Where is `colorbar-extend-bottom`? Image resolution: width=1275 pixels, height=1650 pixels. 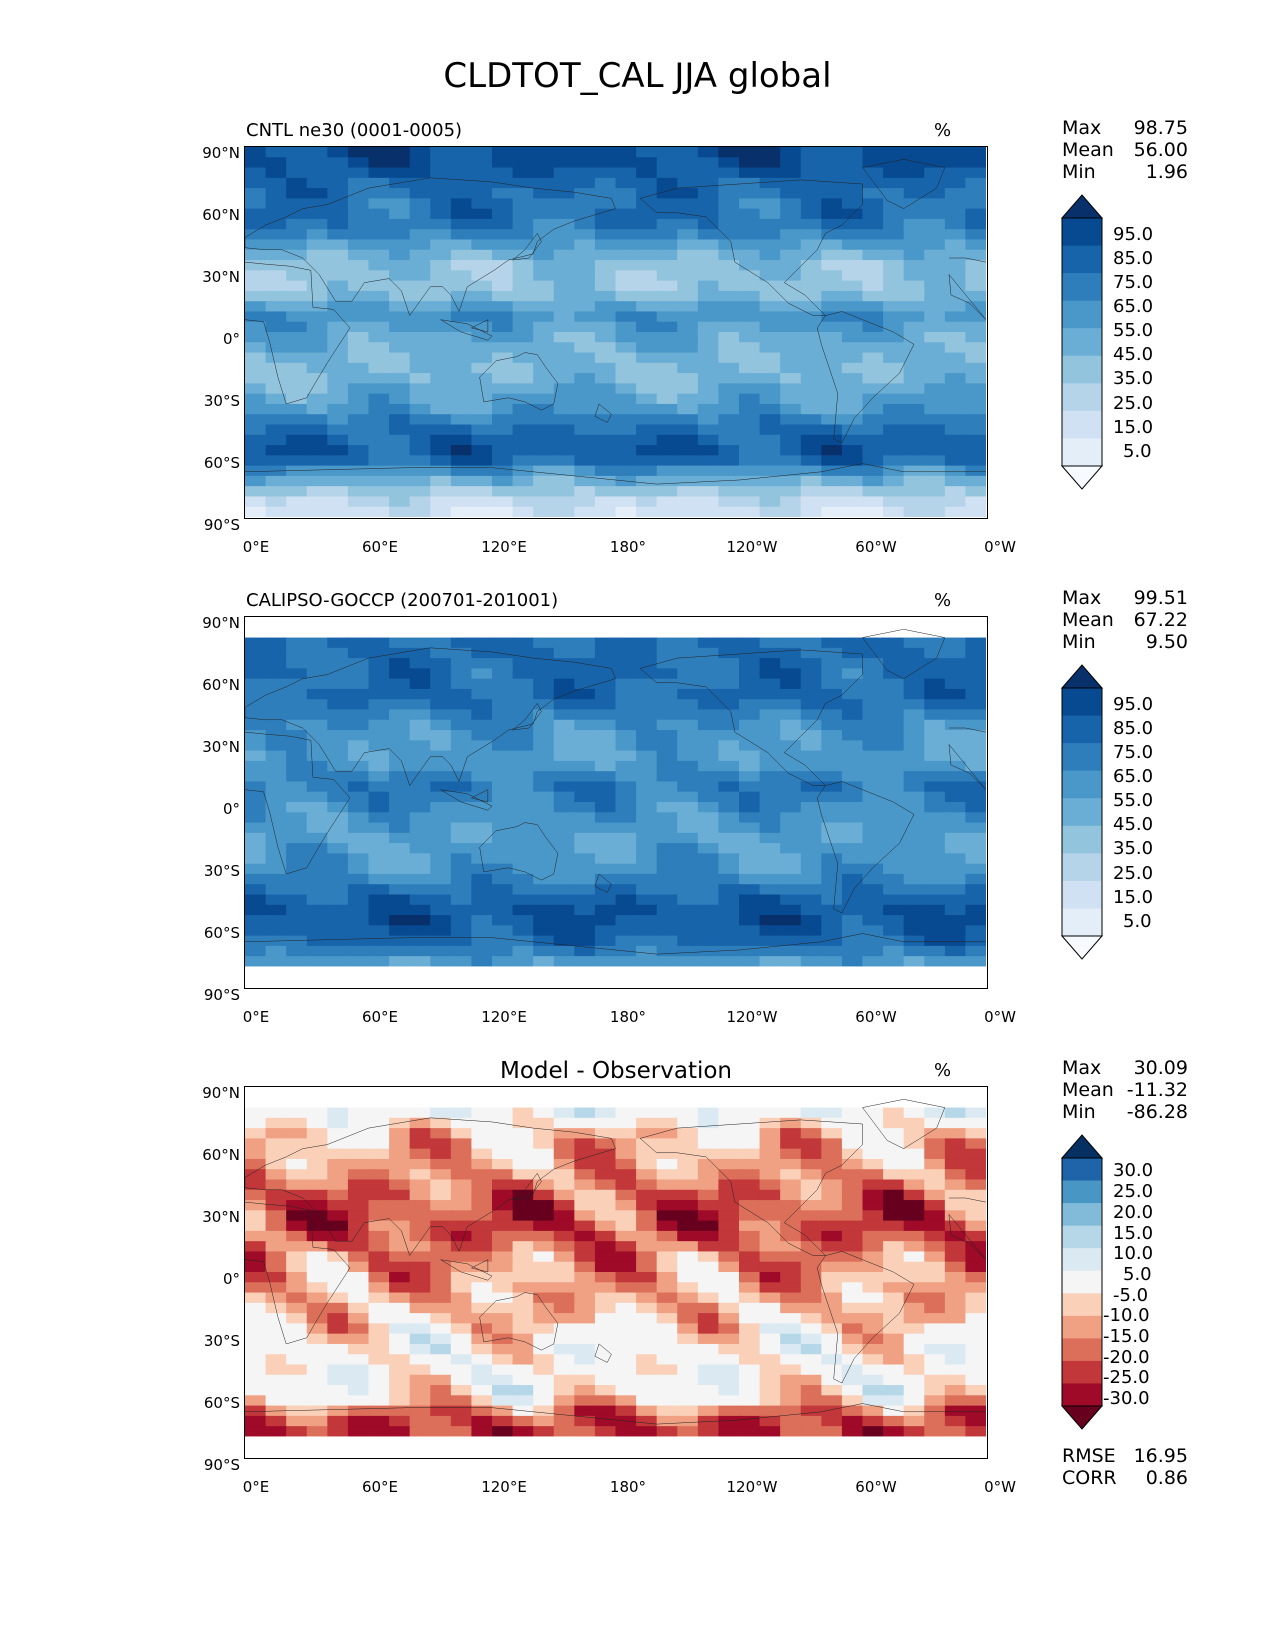 colorbar-extend-bottom is located at coordinates (1082, 1417).